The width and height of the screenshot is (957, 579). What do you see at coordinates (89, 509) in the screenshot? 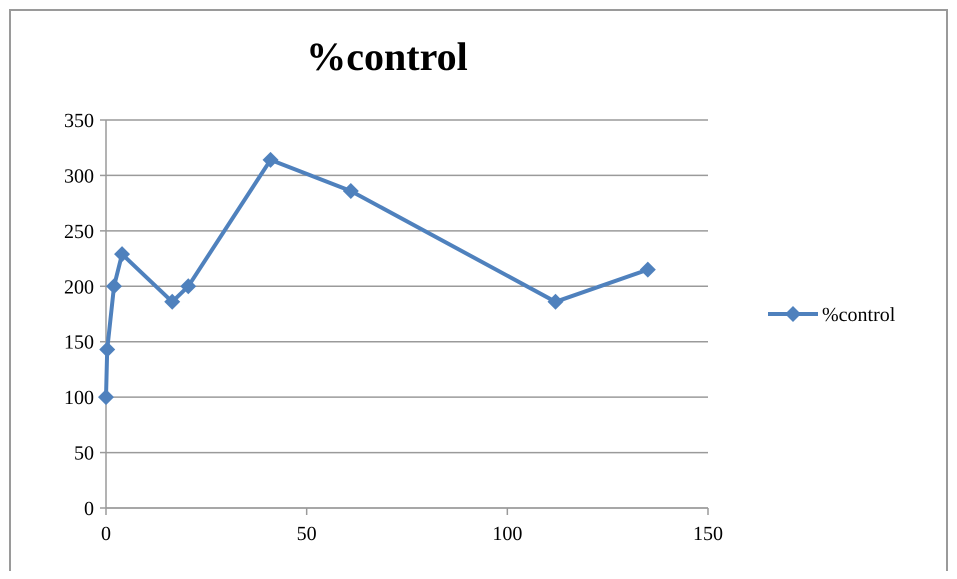
I see `y-tick-label: 0` at bounding box center [89, 509].